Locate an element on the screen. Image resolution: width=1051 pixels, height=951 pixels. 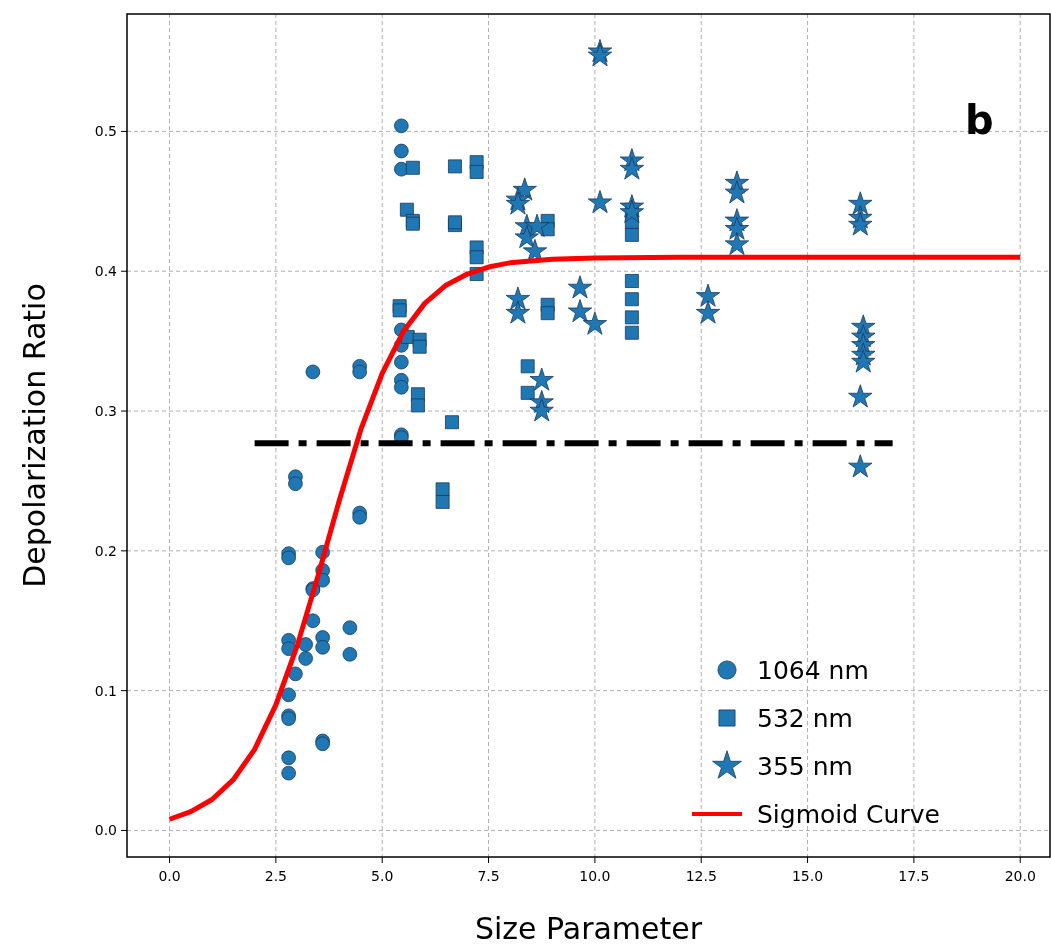
y-tick-label: 0.1 is located at coordinates (105, 690).